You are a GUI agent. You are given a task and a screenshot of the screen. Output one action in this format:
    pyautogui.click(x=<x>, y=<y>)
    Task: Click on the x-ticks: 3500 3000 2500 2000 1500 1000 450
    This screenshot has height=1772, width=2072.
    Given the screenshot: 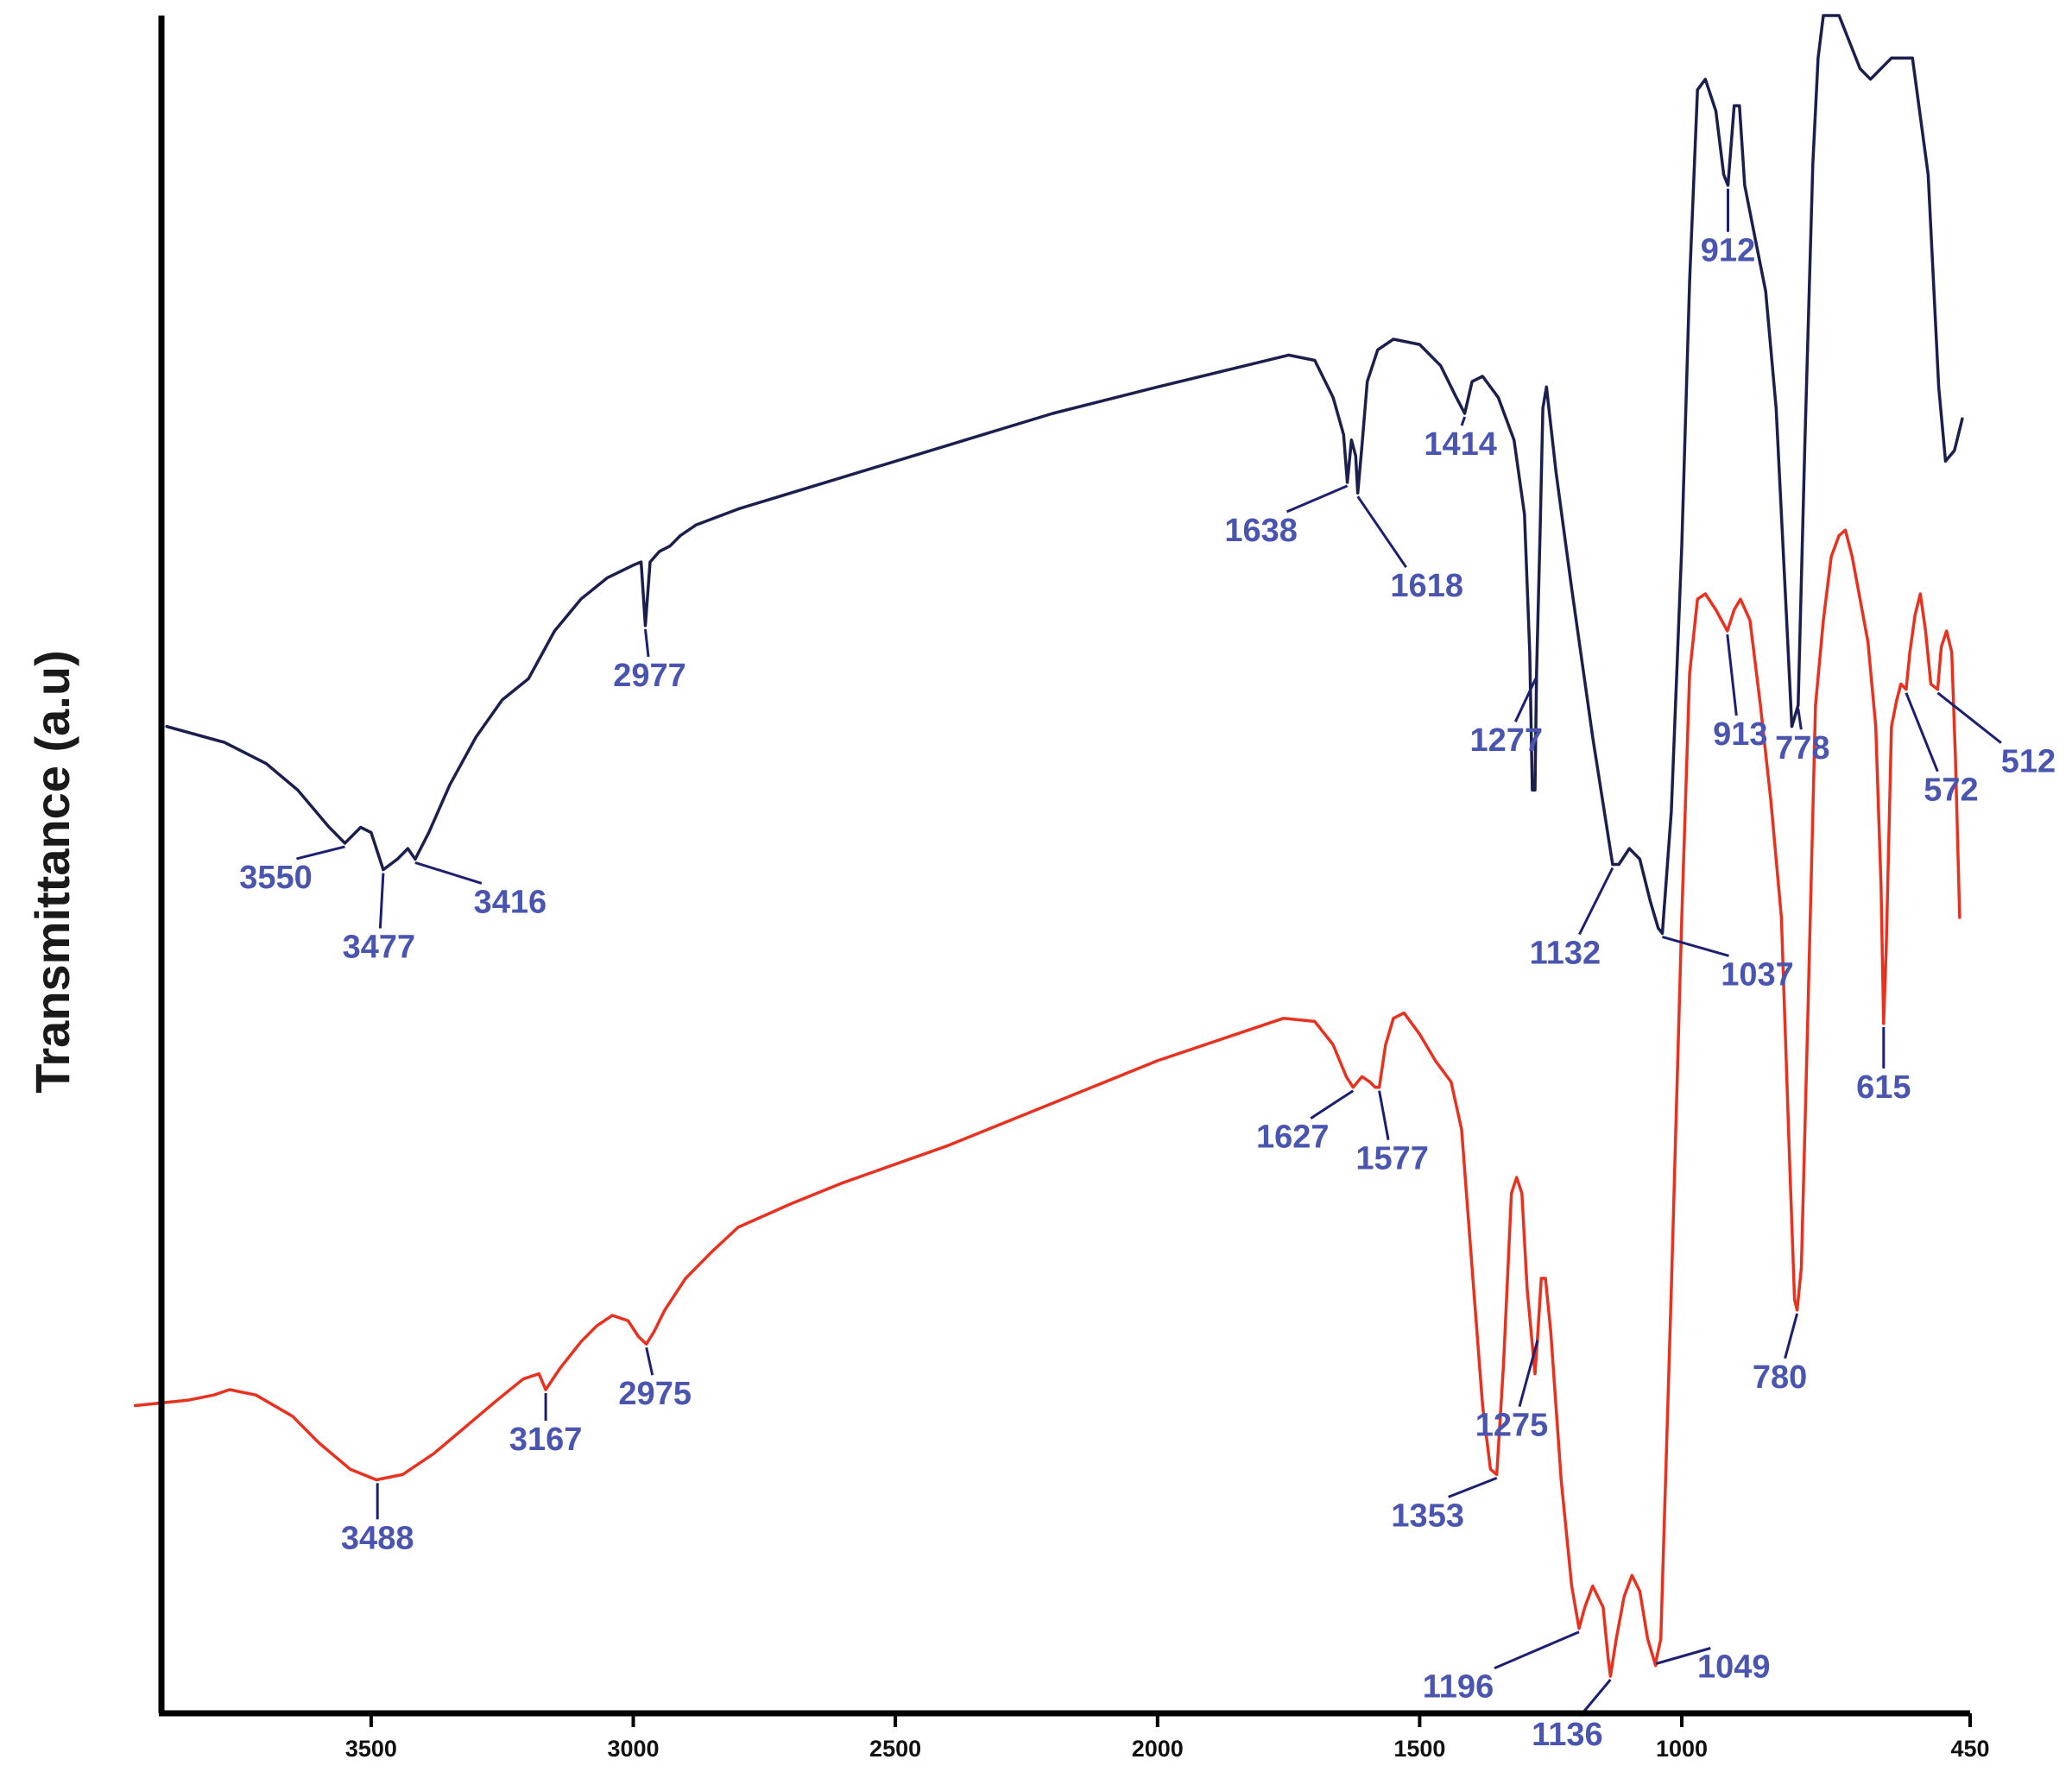 What is the action you would take?
    pyautogui.click(x=1167, y=1737)
    